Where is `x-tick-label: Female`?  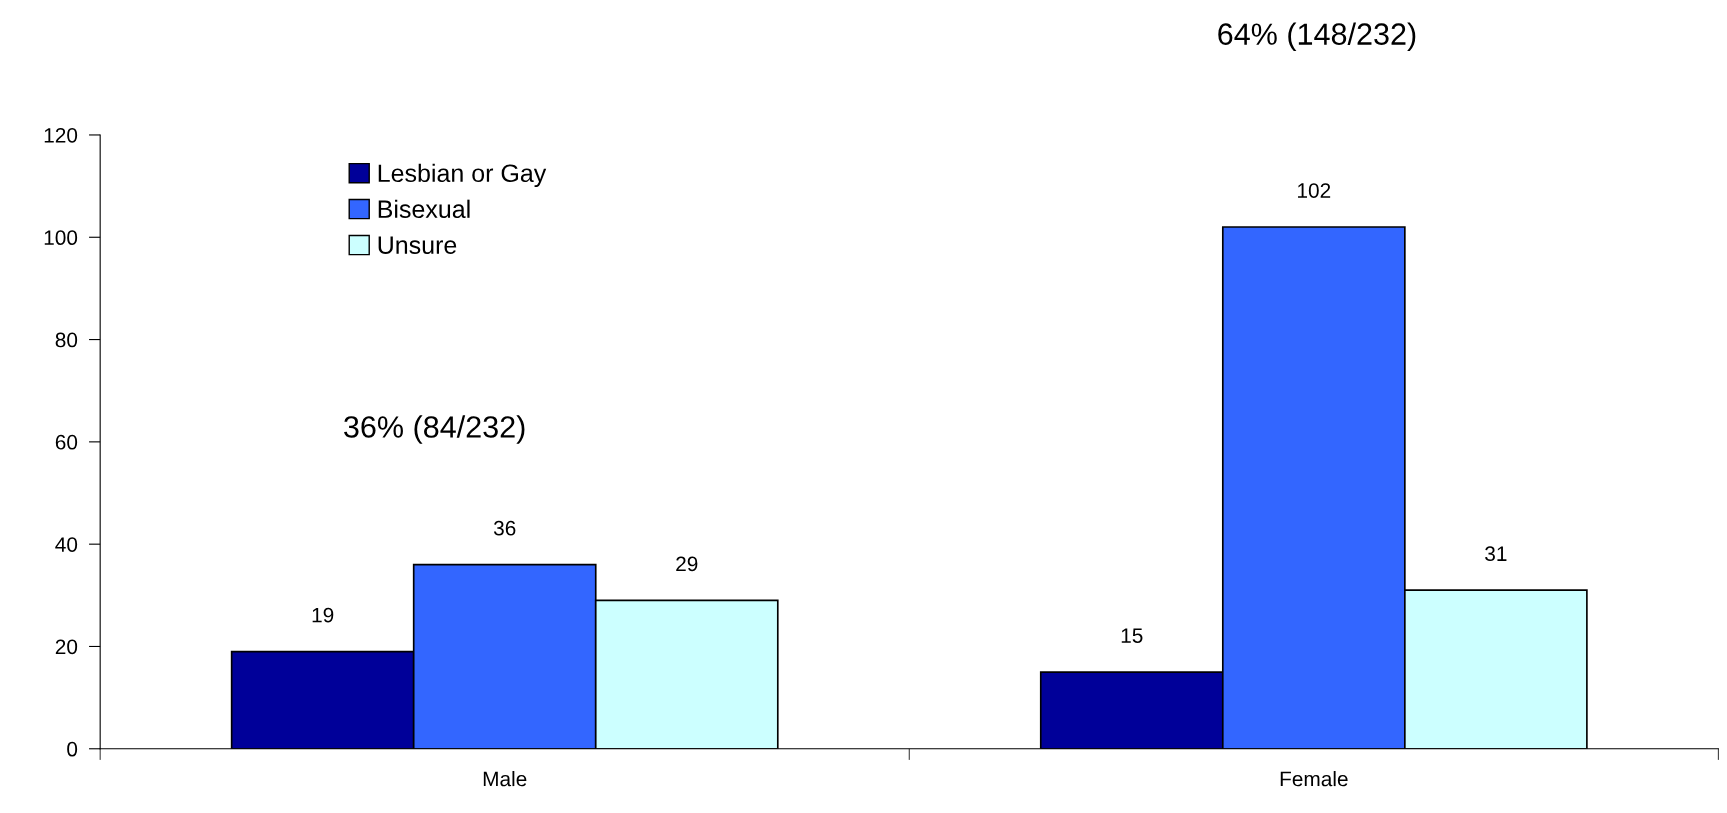 x-tick-label: Female is located at coordinates (1314, 779).